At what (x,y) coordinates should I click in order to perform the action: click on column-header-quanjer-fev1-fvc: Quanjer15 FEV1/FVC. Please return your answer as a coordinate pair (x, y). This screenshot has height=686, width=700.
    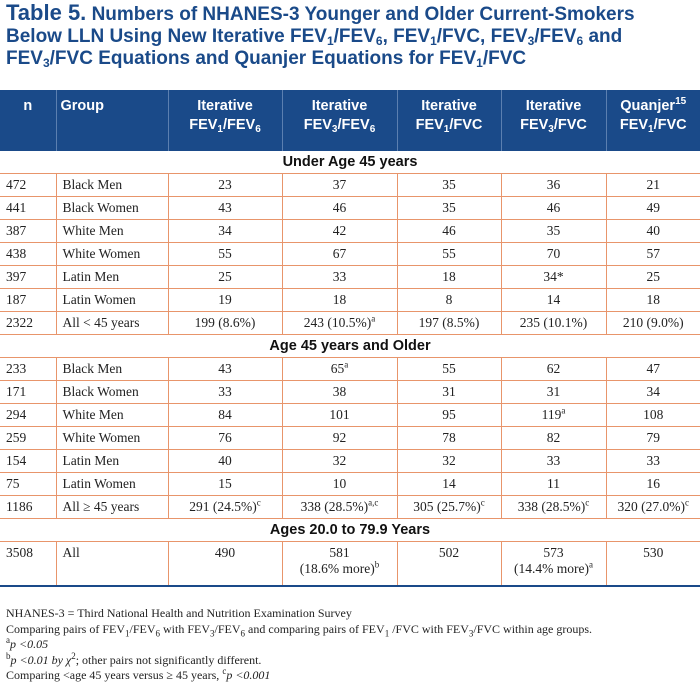
    Looking at the image, I should click on (653, 120).